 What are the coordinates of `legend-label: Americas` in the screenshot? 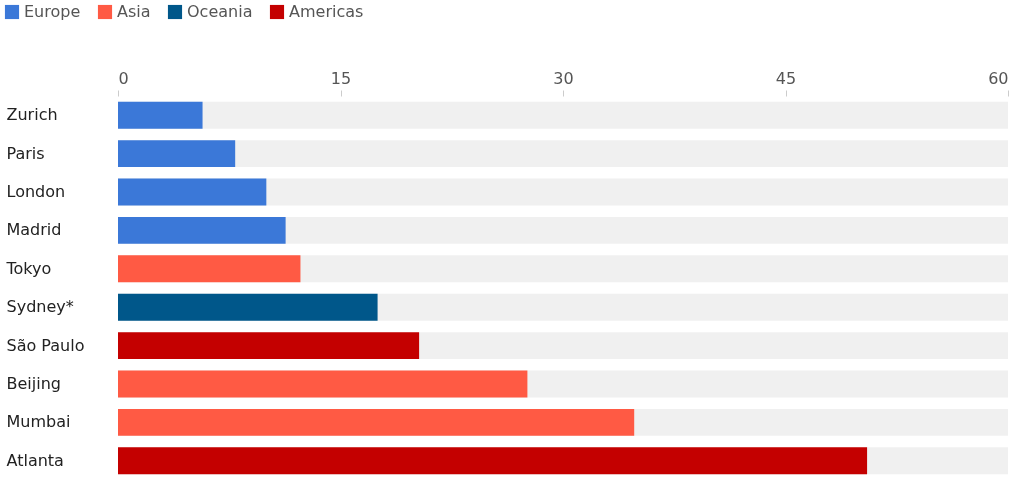 It's located at (326, 11).